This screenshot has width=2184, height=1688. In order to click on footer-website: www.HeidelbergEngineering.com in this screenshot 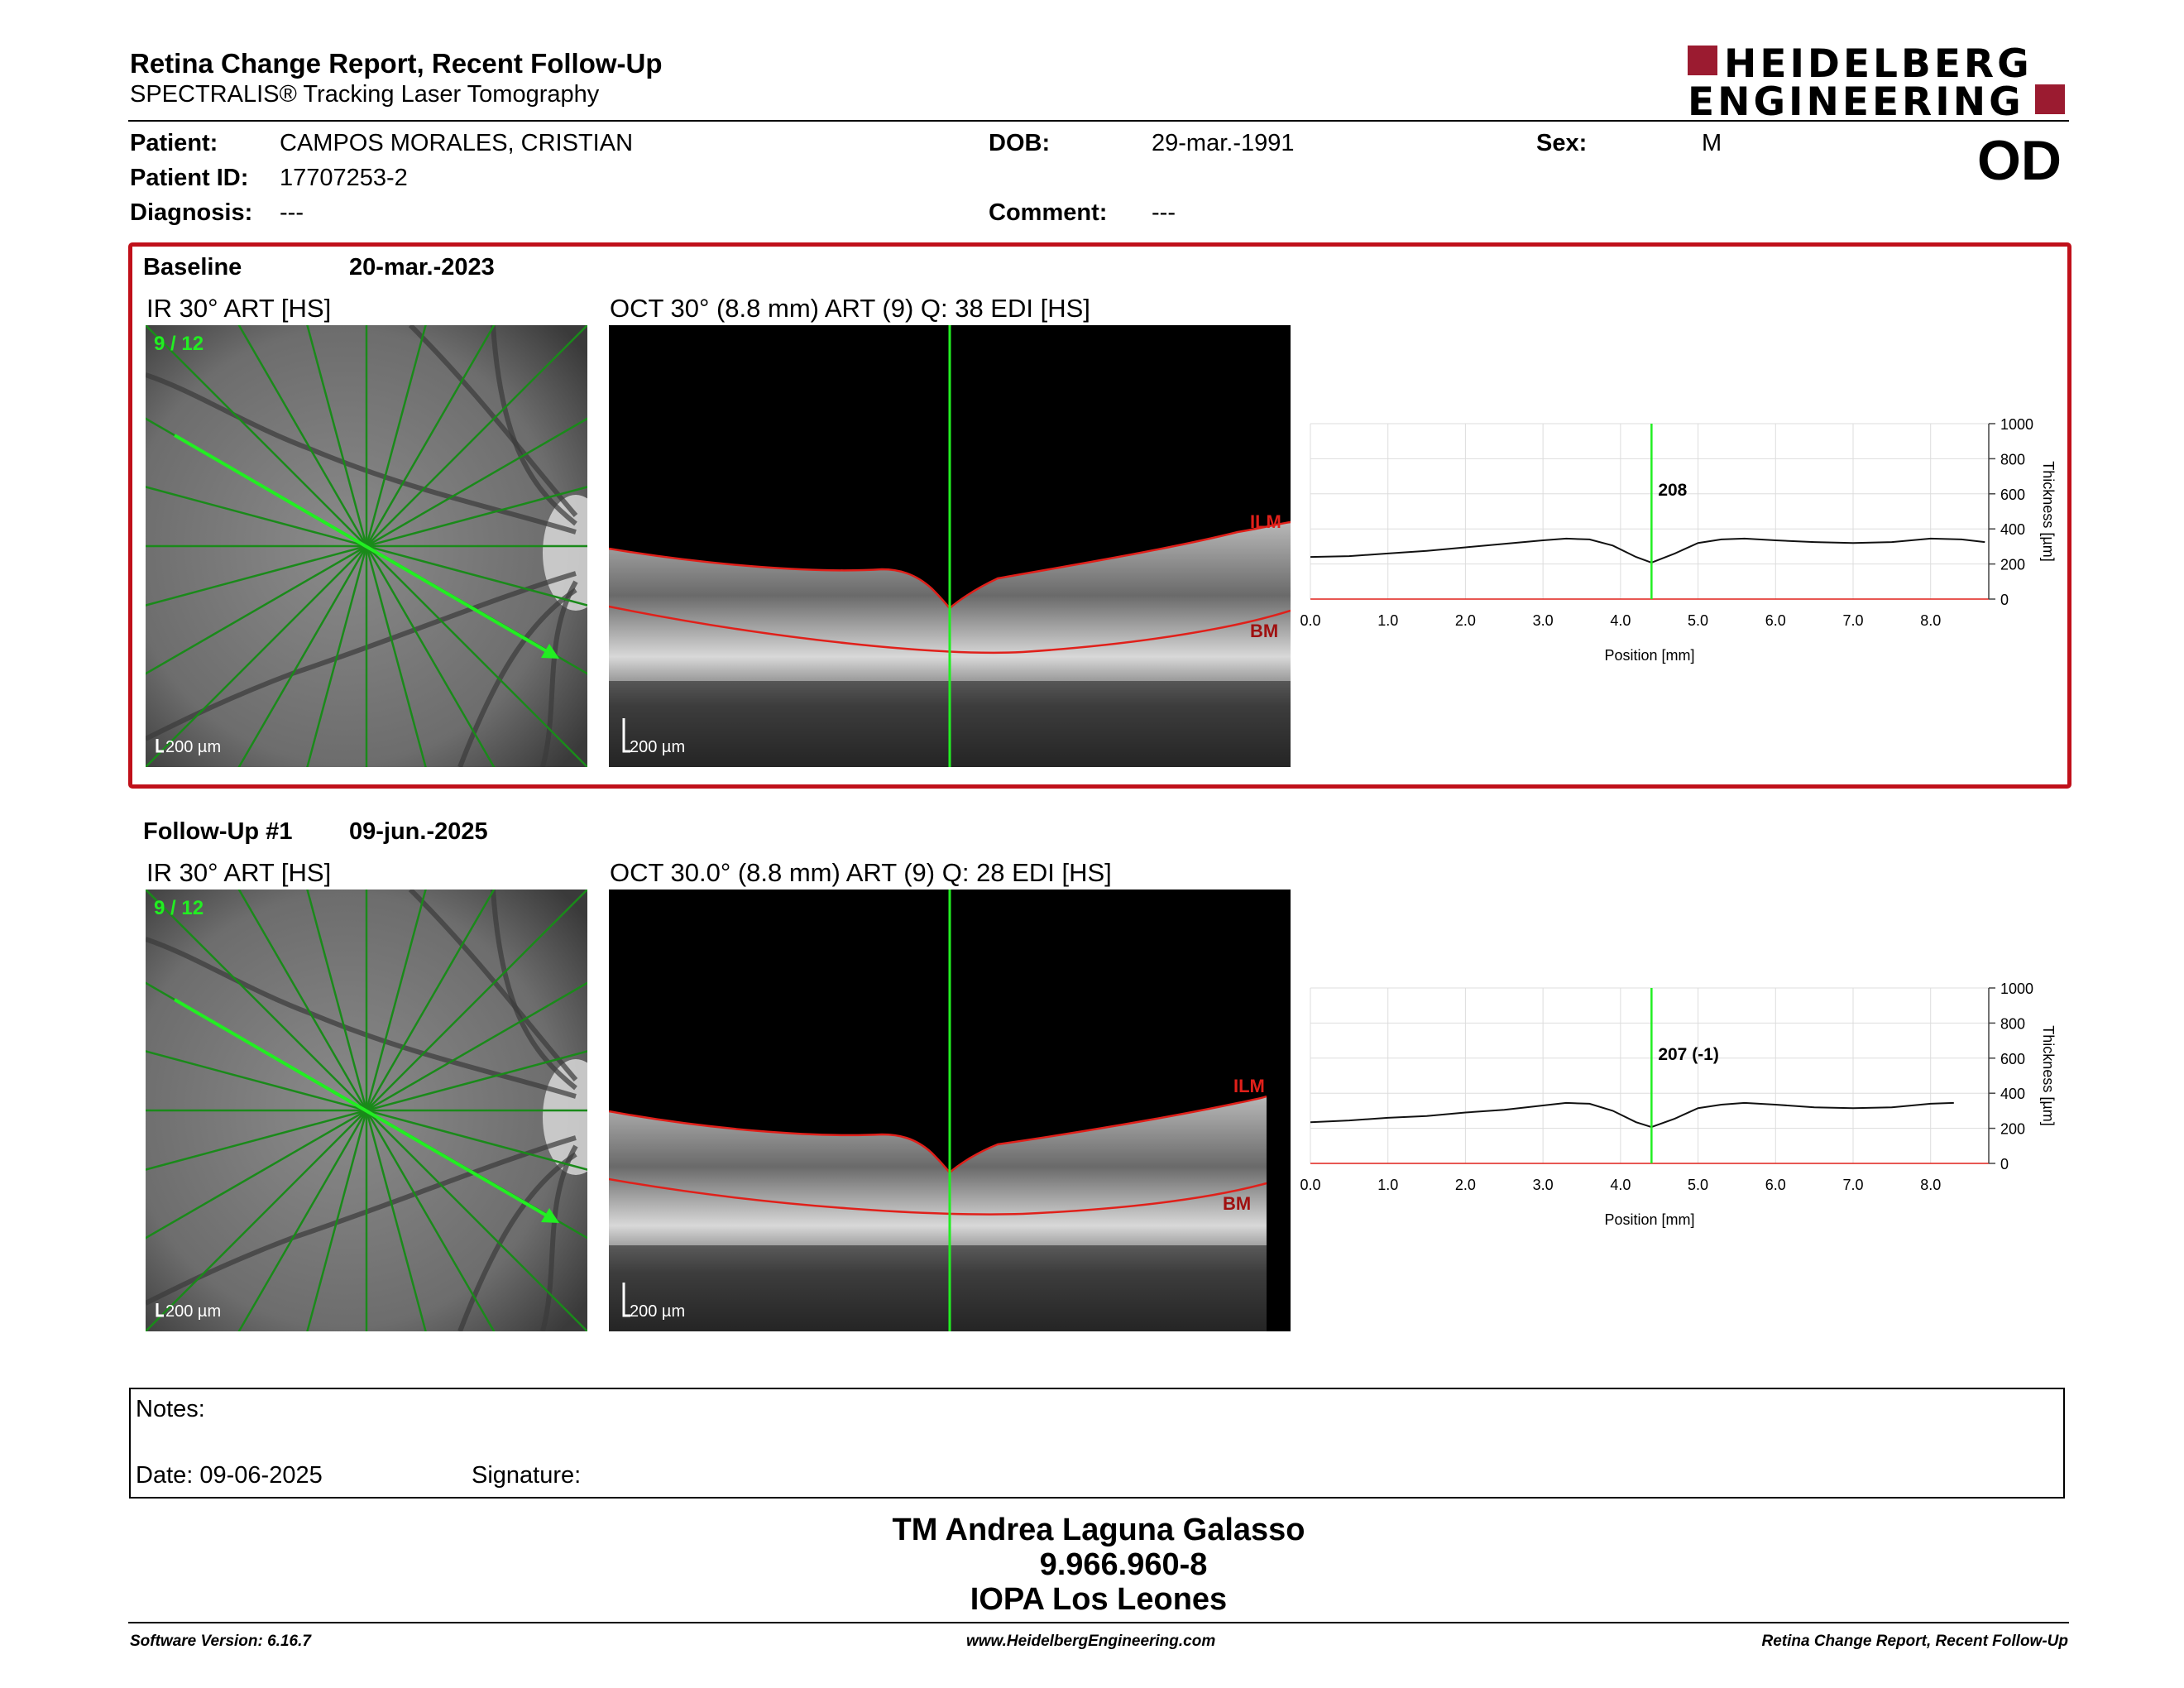, I will do `click(1091, 1641)`.